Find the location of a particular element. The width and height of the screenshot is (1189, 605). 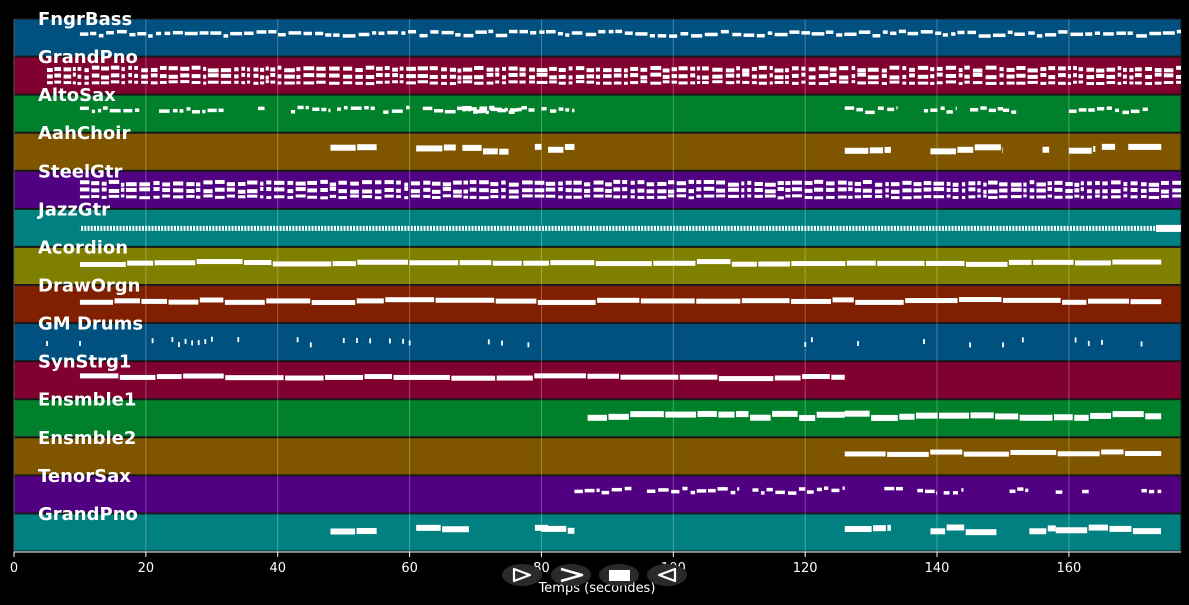

track-band is located at coordinates (597, 380).